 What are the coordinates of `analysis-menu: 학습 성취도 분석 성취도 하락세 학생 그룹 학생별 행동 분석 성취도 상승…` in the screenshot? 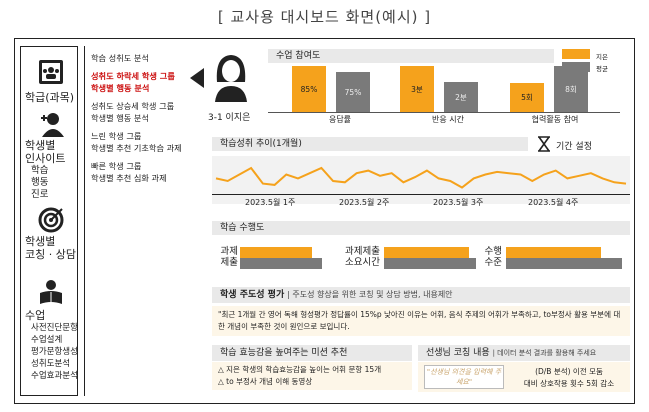 It's located at (139, 221).